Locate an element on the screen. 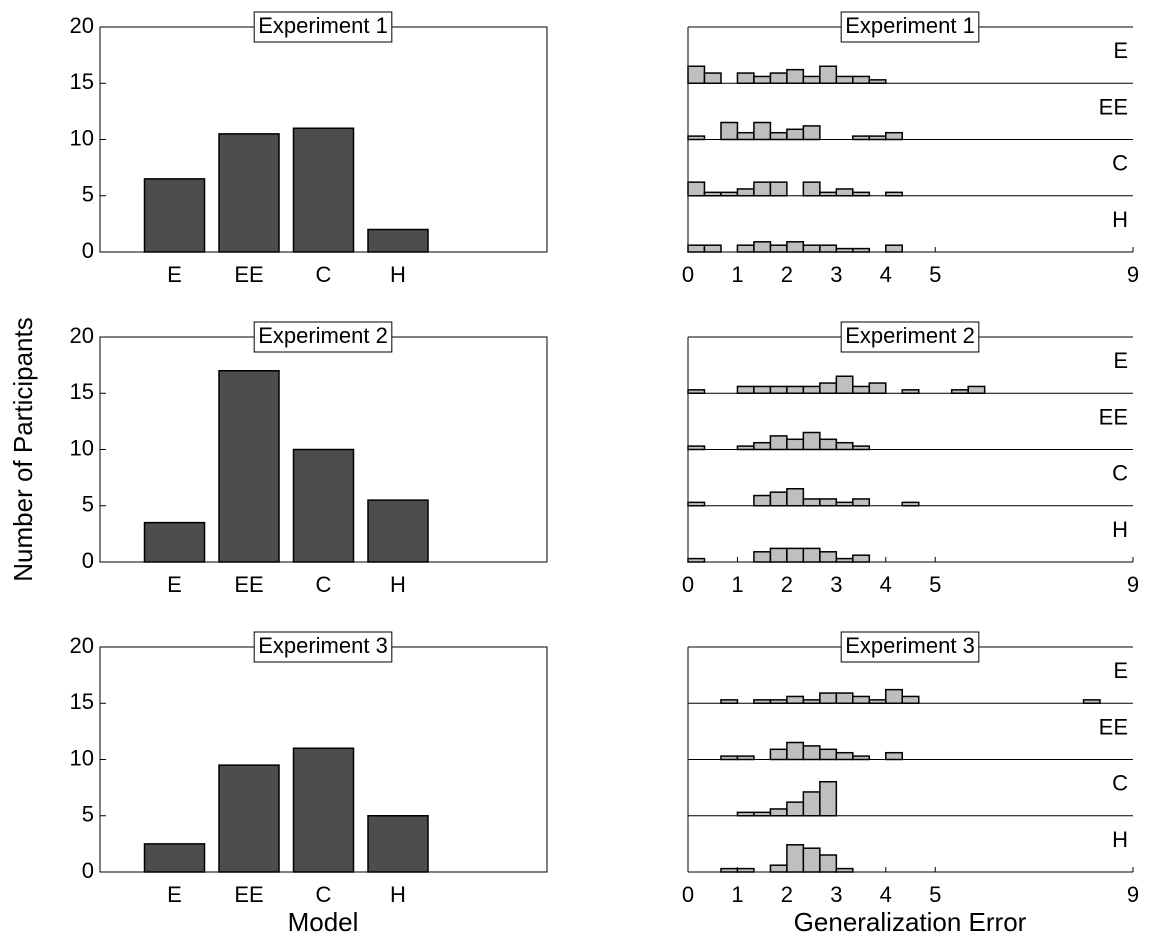 Image resolution: width=1151 pixels, height=947 pixels. row-label: EE is located at coordinates (1113, 726).